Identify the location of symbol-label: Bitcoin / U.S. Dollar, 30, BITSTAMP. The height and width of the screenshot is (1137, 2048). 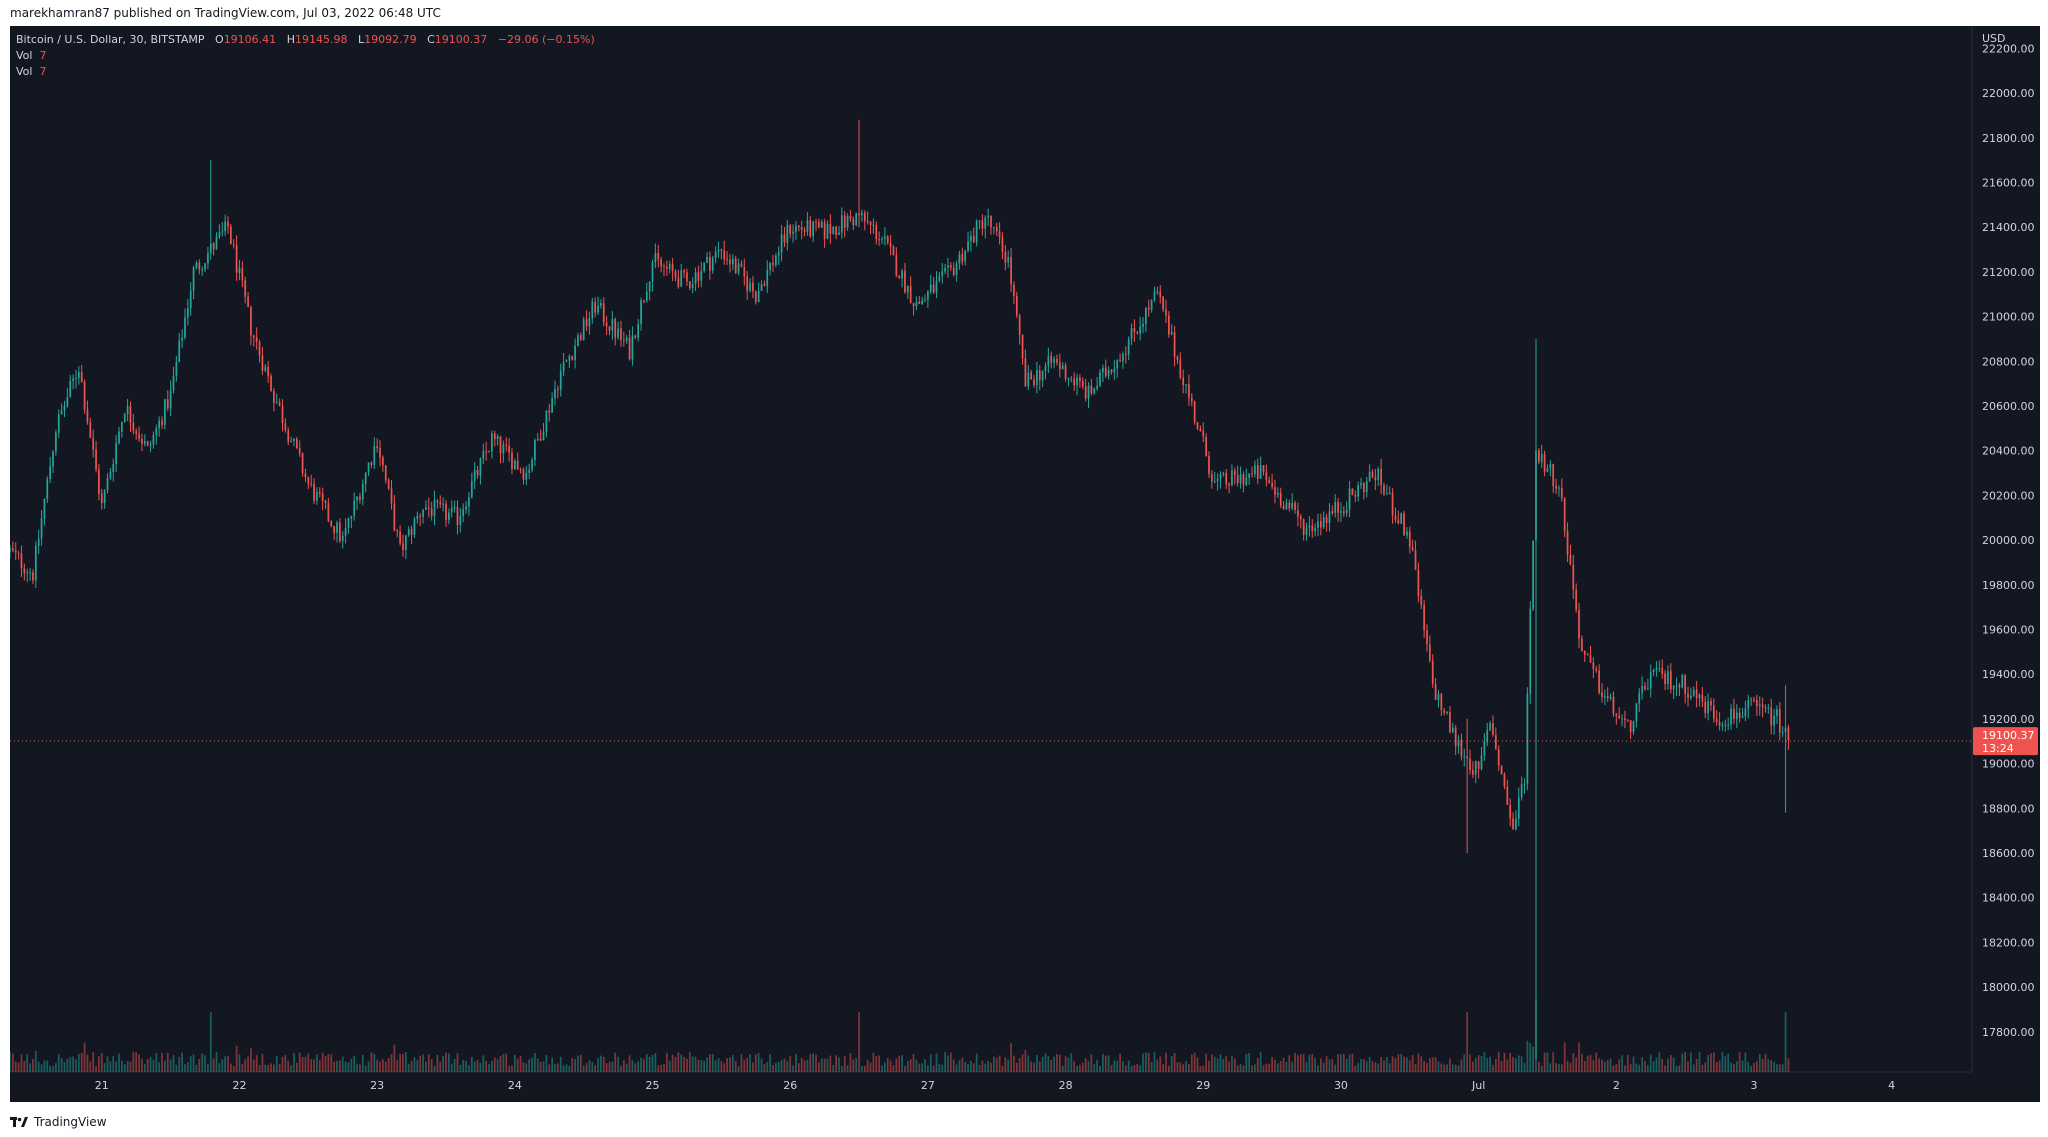
(110, 39).